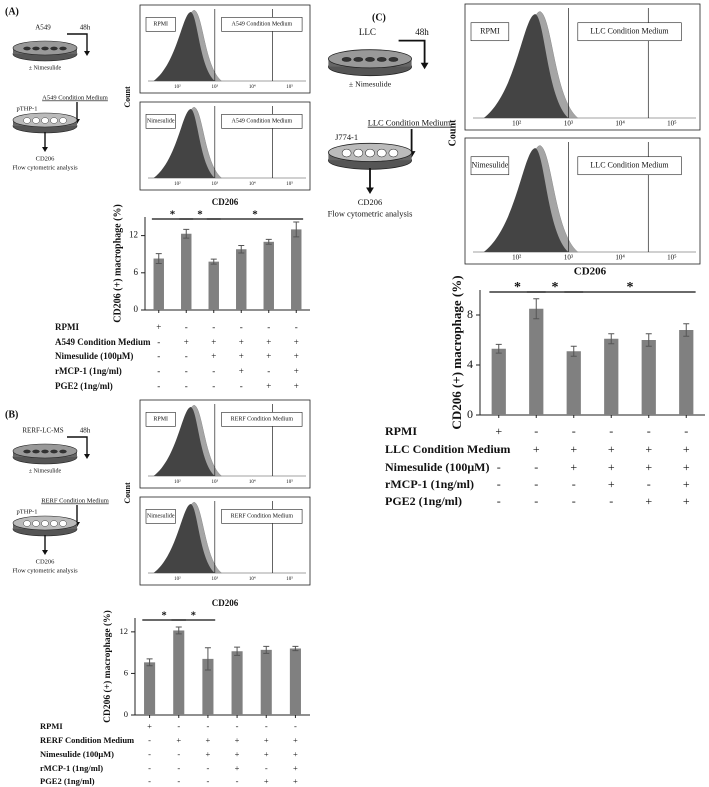  I want to click on panel-label: (A), so click(12, 11).